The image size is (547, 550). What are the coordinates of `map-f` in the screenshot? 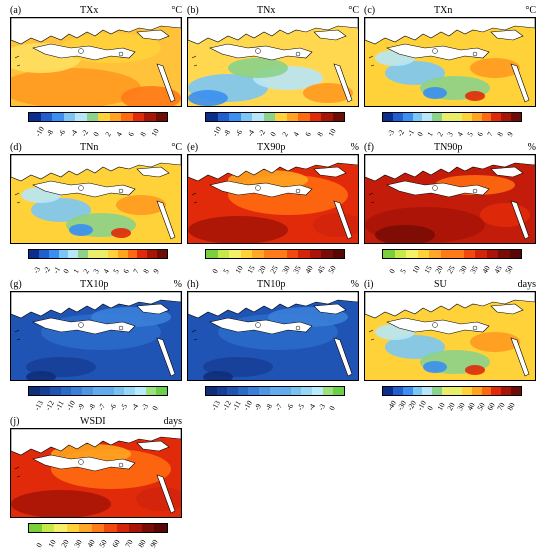 It's located at (450, 199).